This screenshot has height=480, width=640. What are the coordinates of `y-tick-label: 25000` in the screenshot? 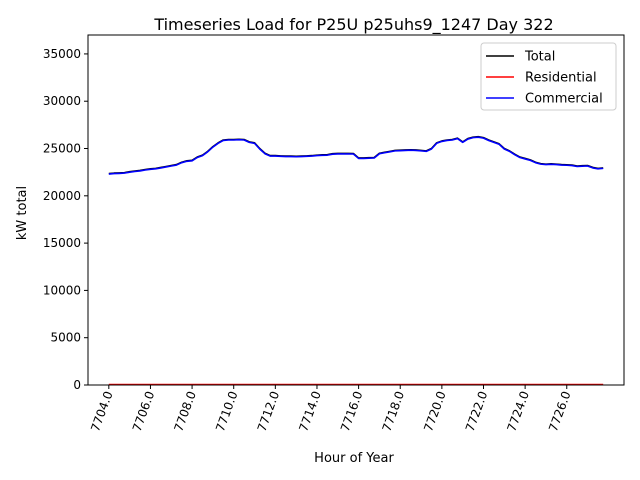 It's located at (62, 149).